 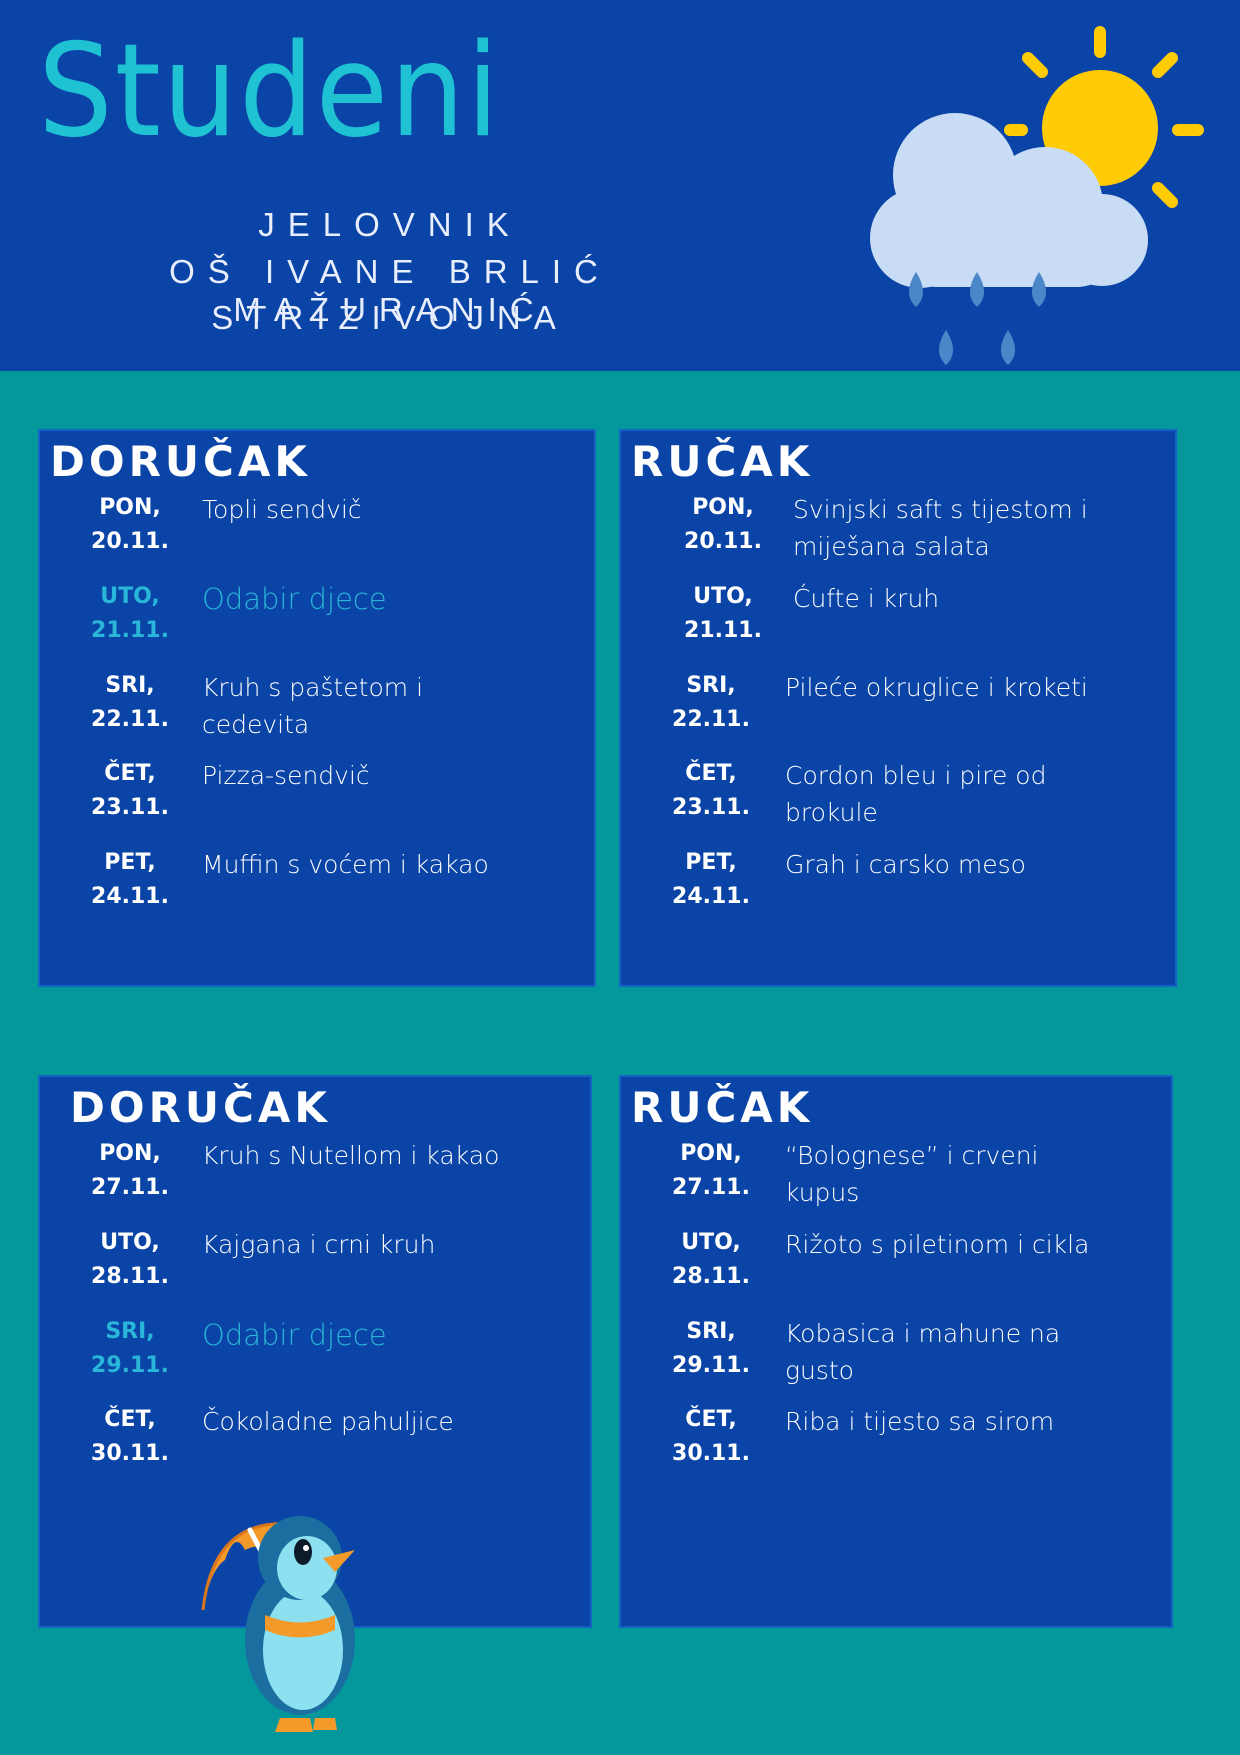 I want to click on meal-text: Kajgana i crni kruh, so click(x=319, y=1244).